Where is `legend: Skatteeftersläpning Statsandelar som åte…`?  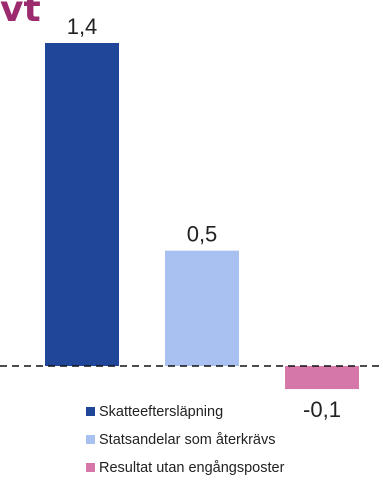 legend: Skatteeftersläpning Statsandelar som åte… is located at coordinates (185, 444).